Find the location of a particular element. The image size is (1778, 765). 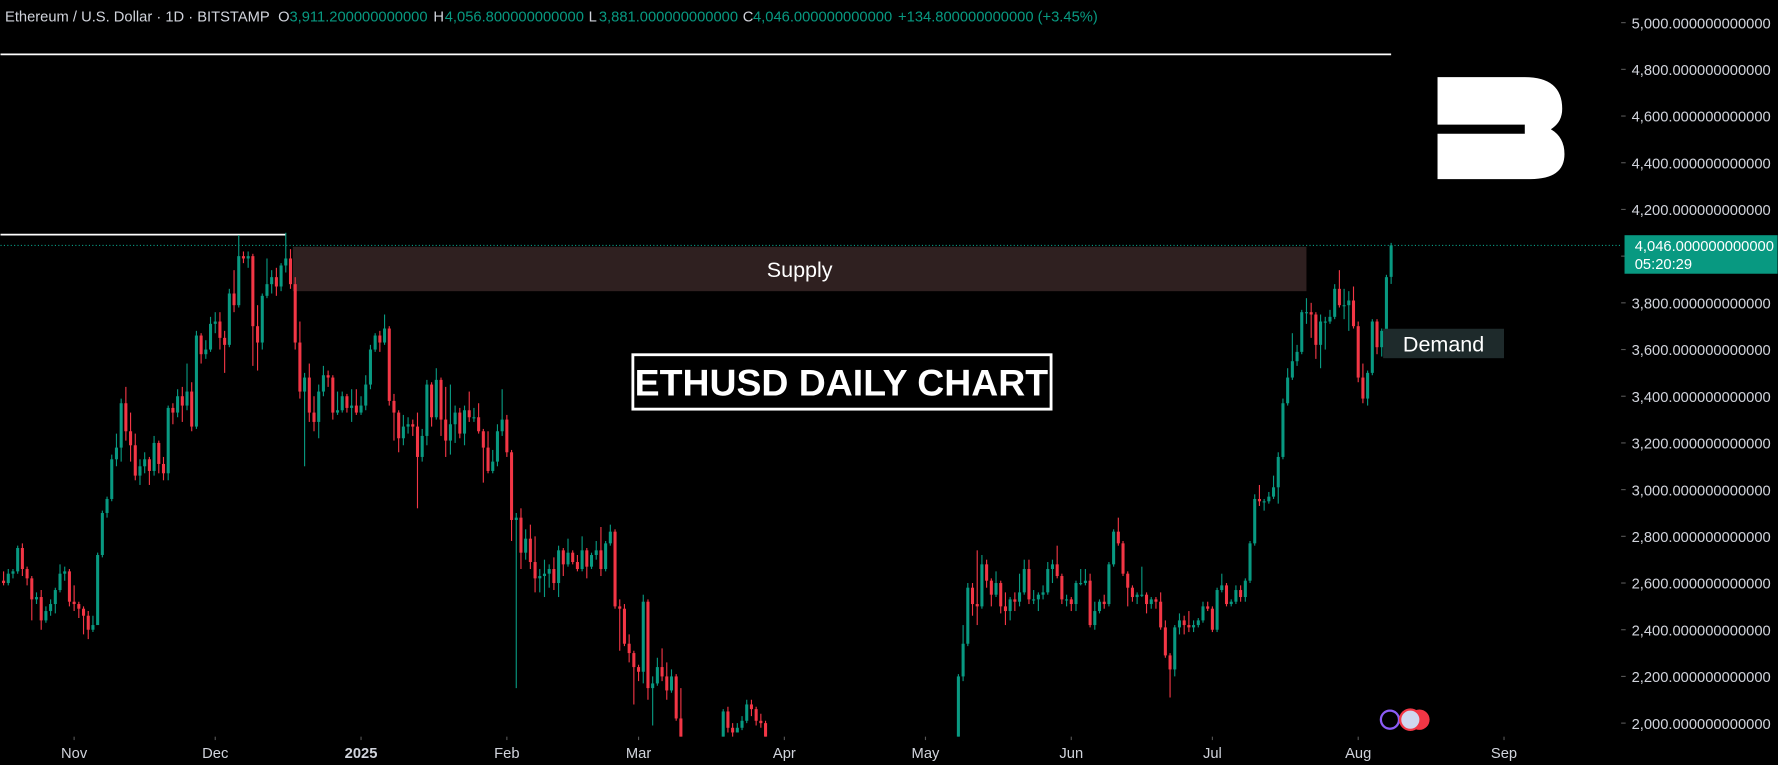

x-tick-label: 2025 is located at coordinates (361, 754).